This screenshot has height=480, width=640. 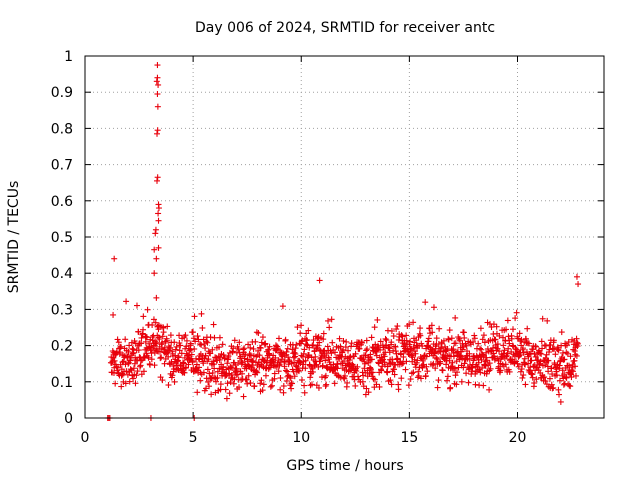 I want to click on y-tick-label: 0.5, so click(x=62, y=238).